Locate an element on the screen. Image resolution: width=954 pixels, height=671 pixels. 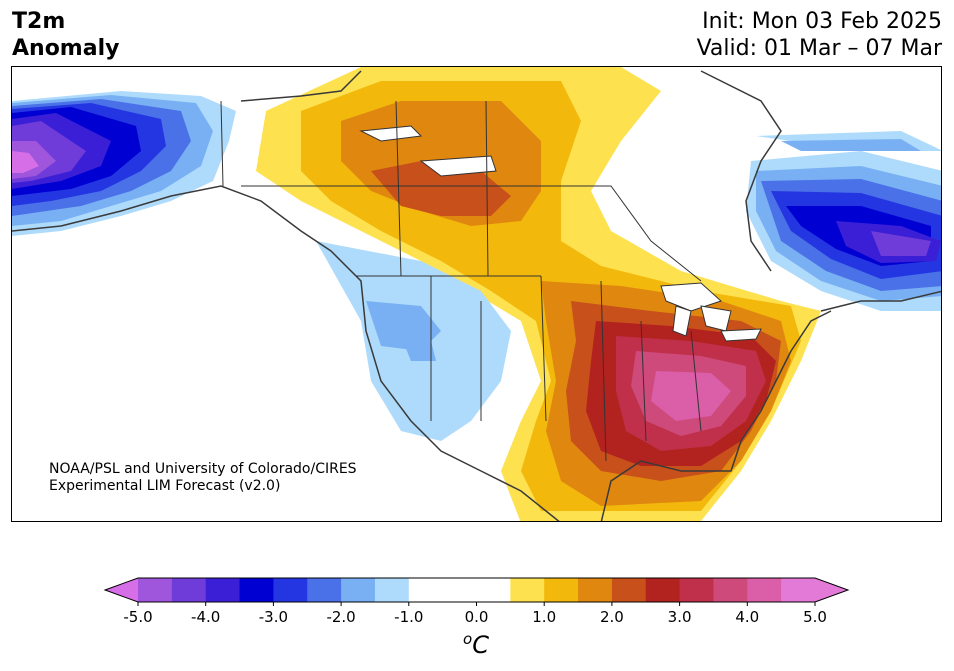
title-variable-line1: T2m is located at coordinates (39, 21).